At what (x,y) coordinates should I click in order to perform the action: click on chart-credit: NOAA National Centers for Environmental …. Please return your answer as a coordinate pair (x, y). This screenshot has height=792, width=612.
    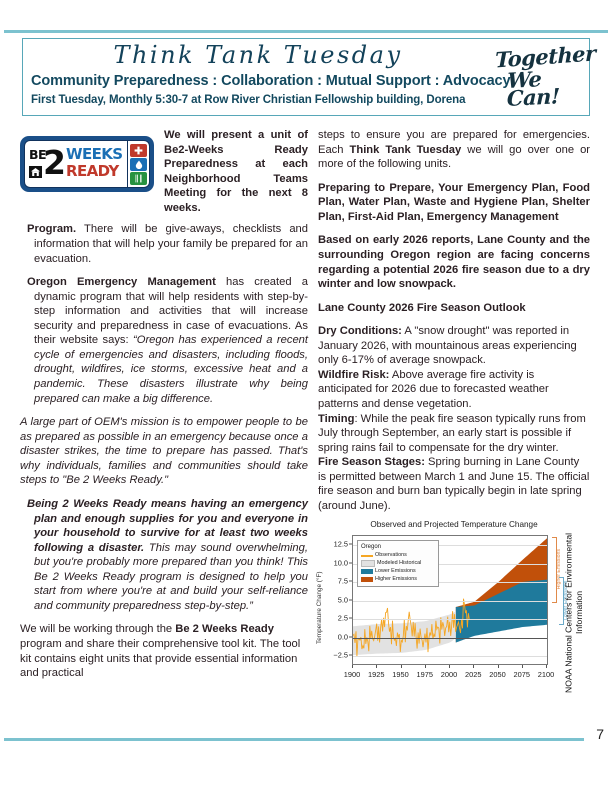
    Looking at the image, I should click on (573, 612).